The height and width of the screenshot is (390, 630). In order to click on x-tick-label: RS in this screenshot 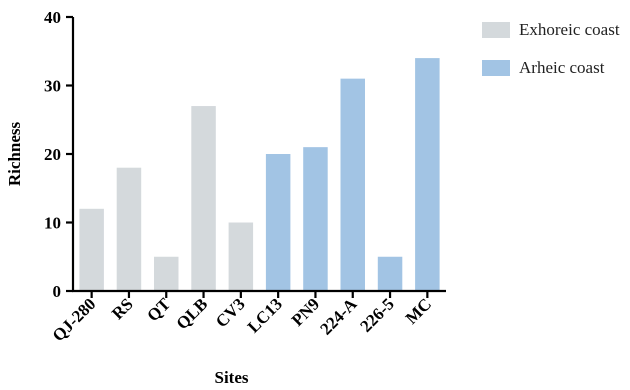, I will do `click(122, 308)`.